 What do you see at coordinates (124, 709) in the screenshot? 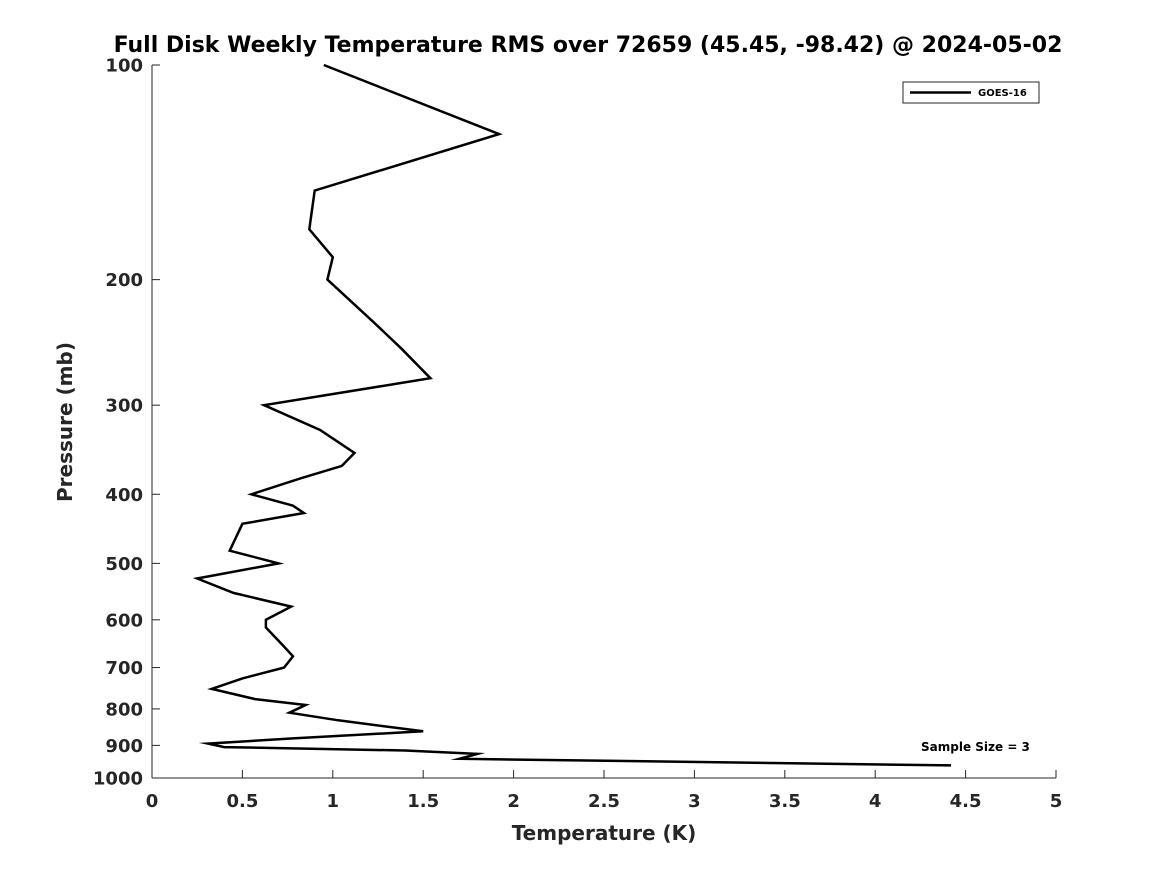
I see `y-tick-label: 800` at bounding box center [124, 709].